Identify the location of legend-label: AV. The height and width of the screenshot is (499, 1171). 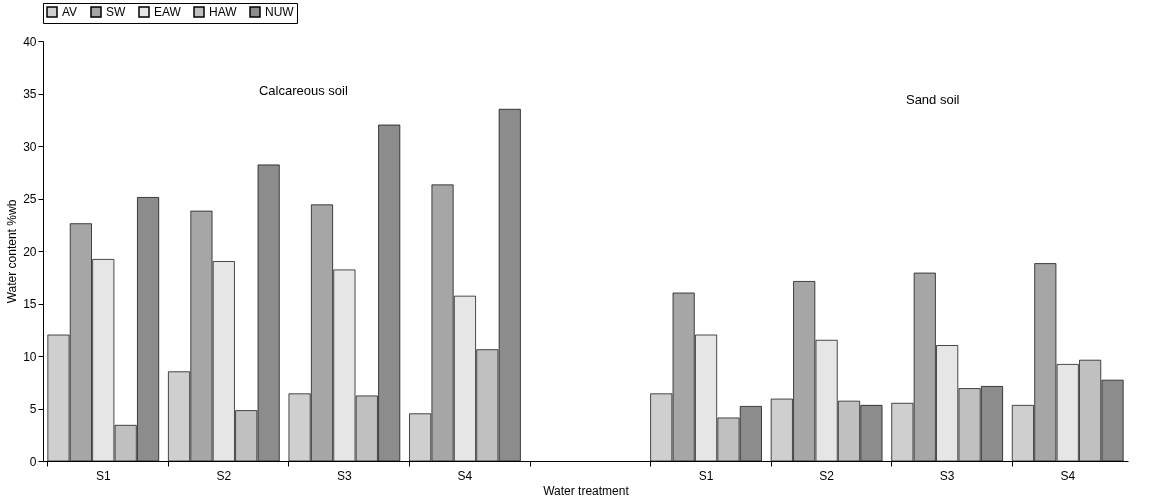
(70, 12).